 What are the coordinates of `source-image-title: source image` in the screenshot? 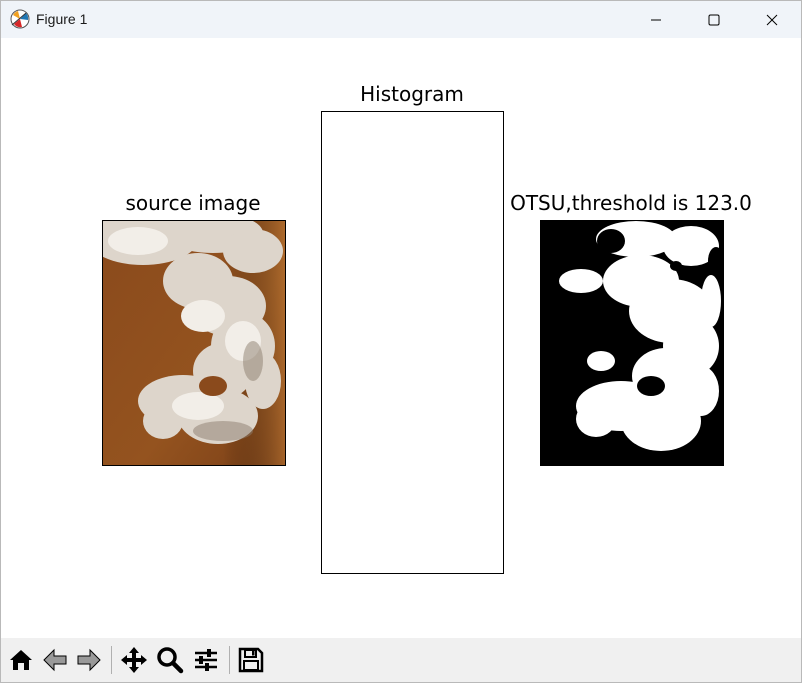 It's located at (193, 203).